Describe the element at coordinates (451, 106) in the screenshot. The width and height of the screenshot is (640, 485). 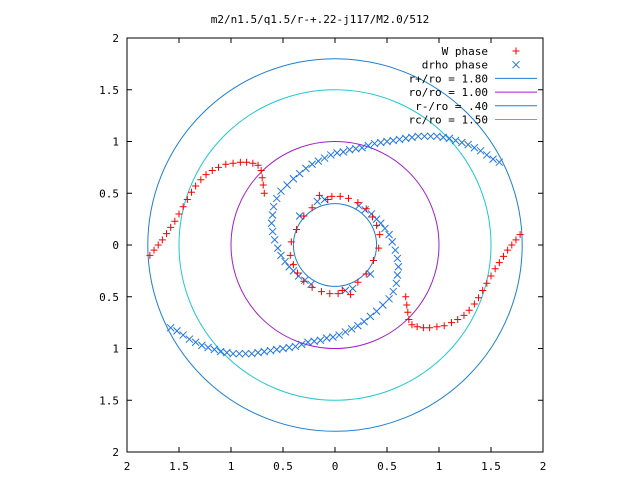
I see `legend-label: r-/ro = .40` at that location.